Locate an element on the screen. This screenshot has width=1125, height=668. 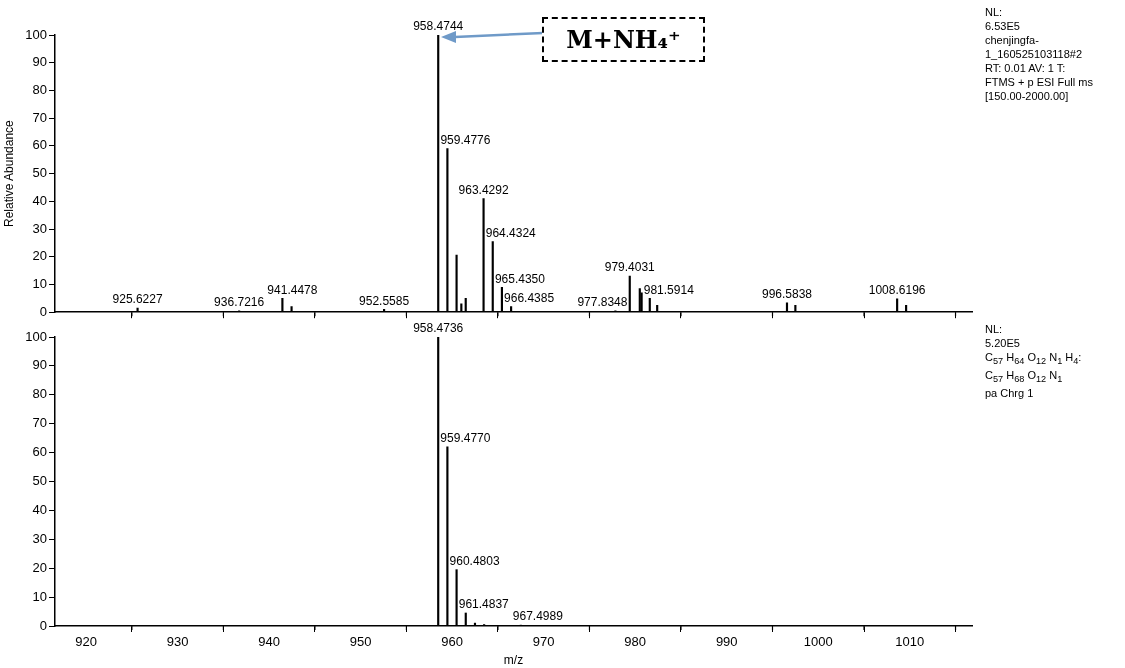
x-tick-label: 950 is located at coordinates (360, 642).